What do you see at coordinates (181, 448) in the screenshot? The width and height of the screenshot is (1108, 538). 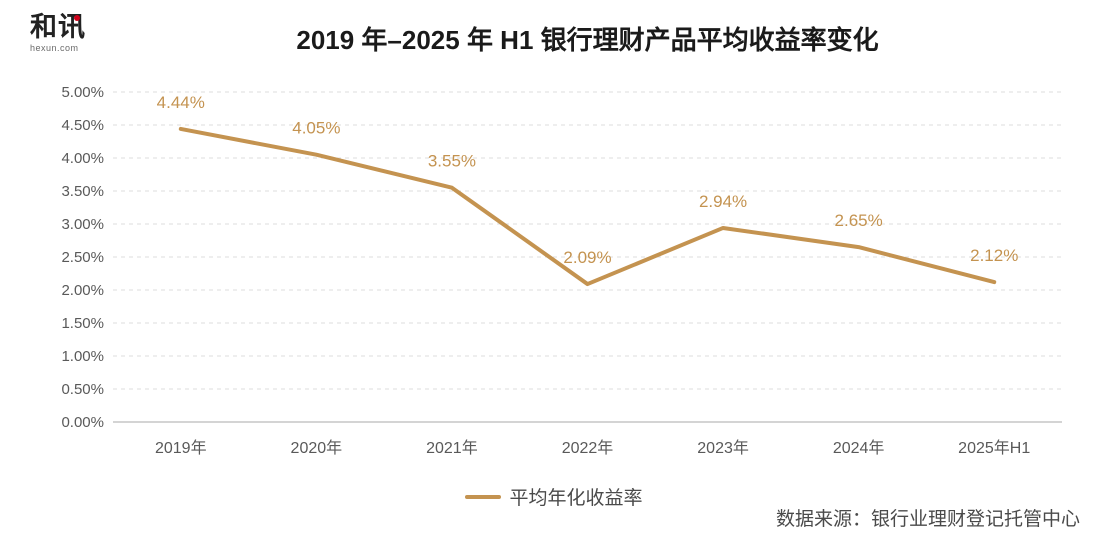 I see `x-axis-label: 2019年` at bounding box center [181, 448].